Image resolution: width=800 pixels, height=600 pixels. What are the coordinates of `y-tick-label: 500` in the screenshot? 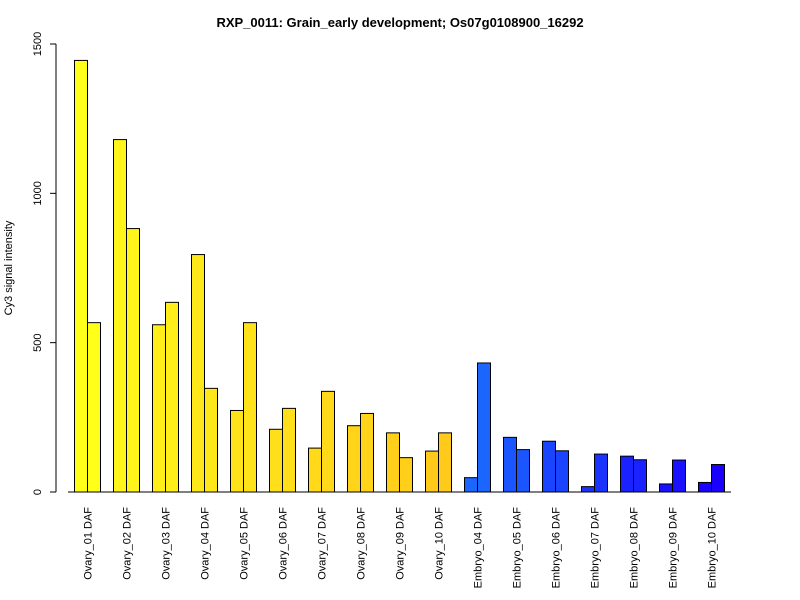 It's located at (38, 342).